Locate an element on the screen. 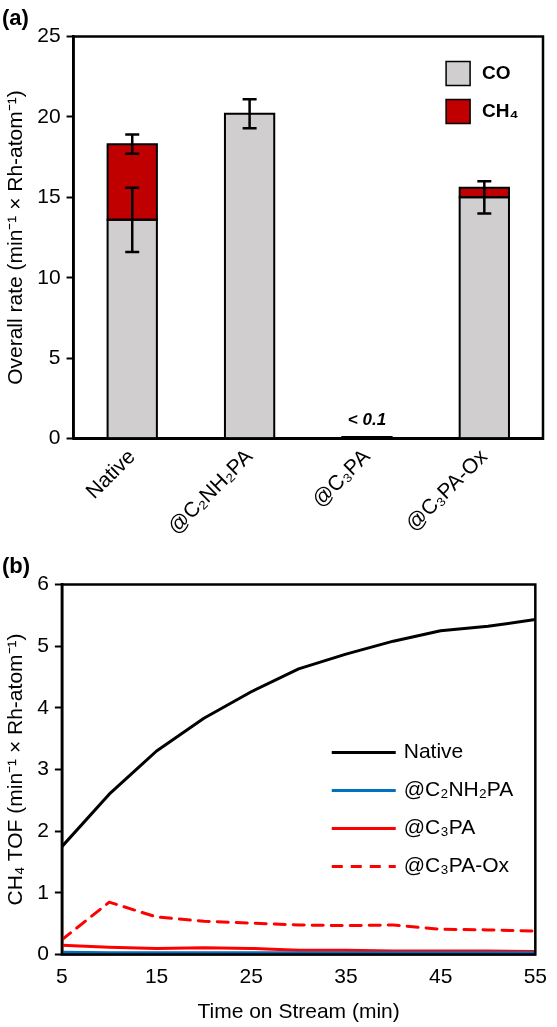 The height and width of the screenshot is (1027, 557). y-tick-label: 10 is located at coordinates (49, 276).